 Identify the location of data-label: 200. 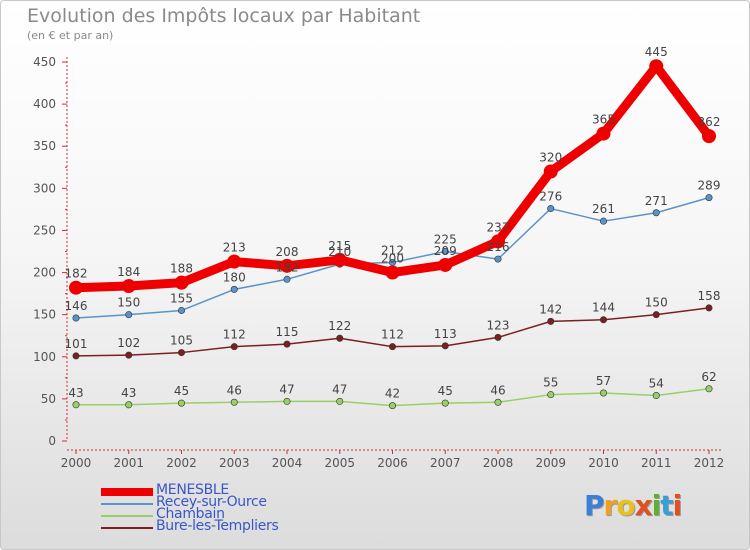
(392, 259).